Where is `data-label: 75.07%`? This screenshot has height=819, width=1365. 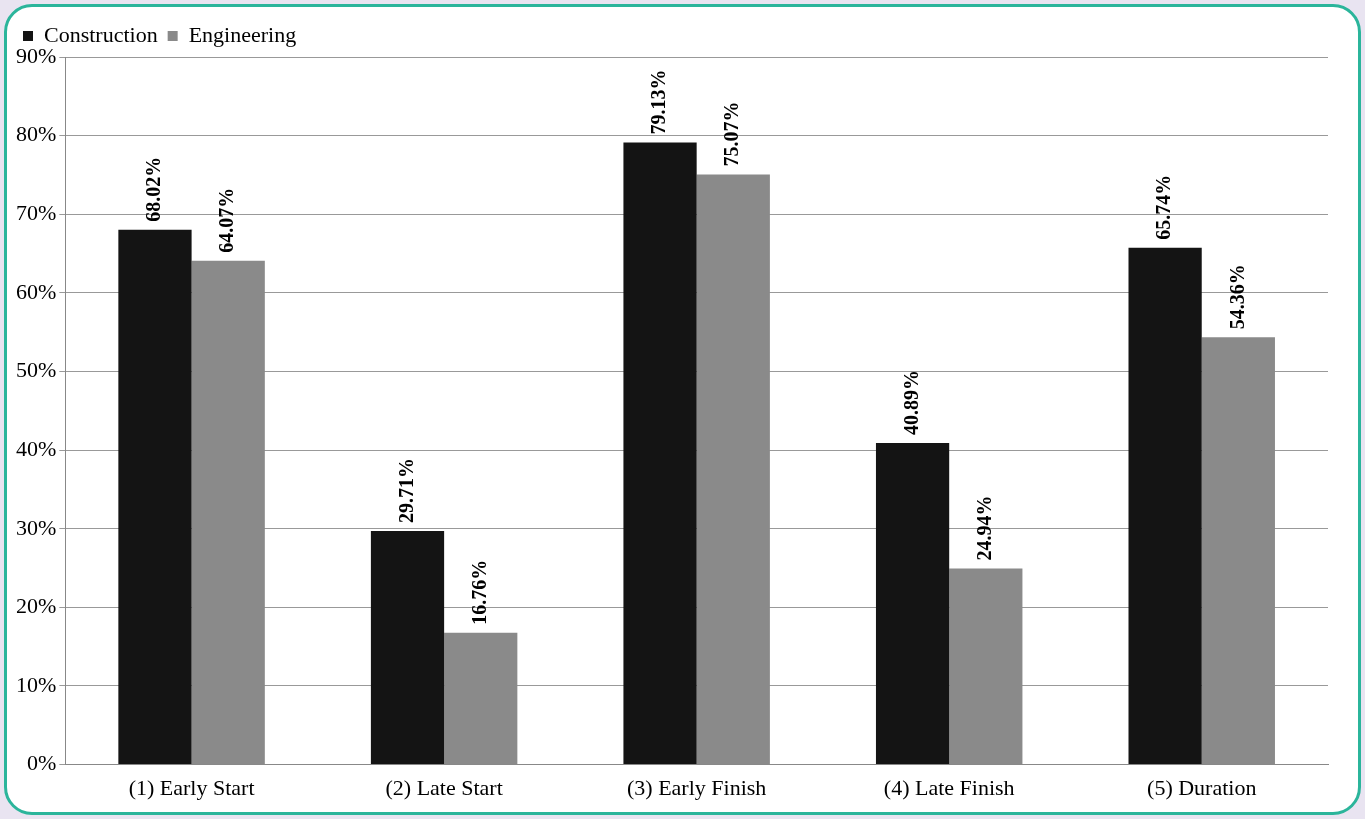
data-label: 75.07% is located at coordinates (731, 134).